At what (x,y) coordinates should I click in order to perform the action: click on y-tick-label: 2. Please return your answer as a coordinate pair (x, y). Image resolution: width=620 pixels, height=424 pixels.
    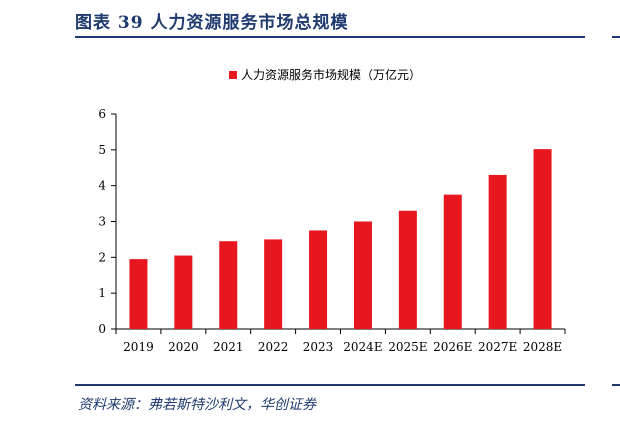
    Looking at the image, I should click on (102, 257).